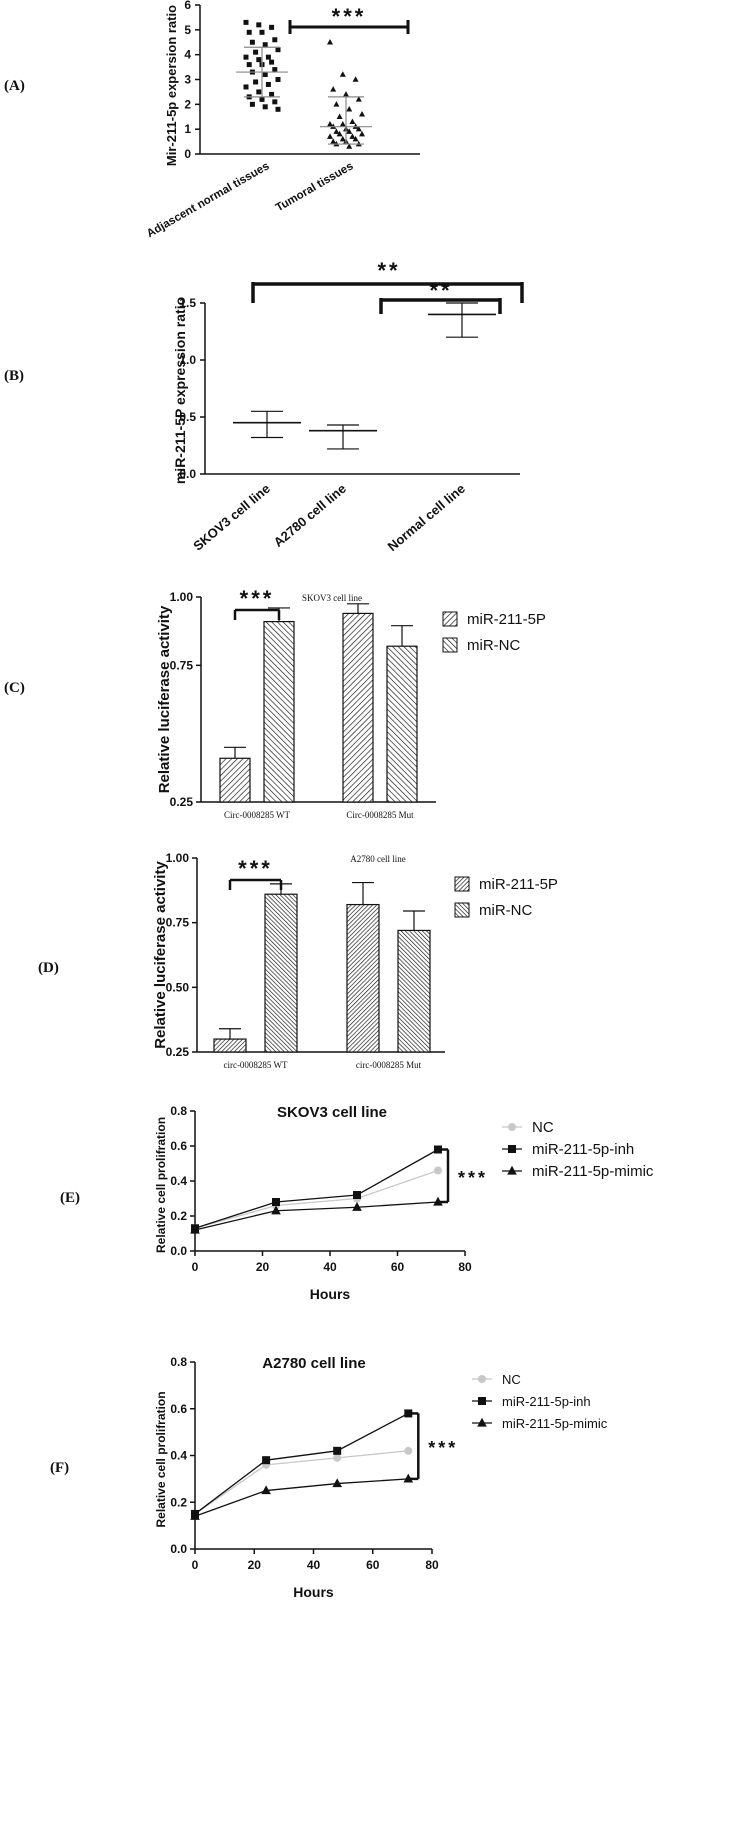 The height and width of the screenshot is (1834, 740). I want to click on panel-label-f: (F), so click(60, 1468).